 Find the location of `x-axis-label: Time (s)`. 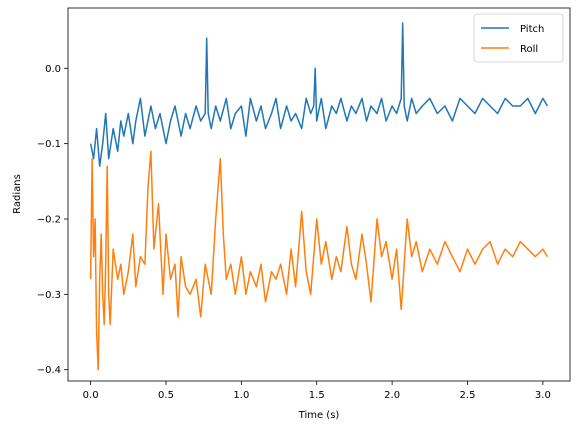

x-axis-label: Time (s) is located at coordinates (319, 415).